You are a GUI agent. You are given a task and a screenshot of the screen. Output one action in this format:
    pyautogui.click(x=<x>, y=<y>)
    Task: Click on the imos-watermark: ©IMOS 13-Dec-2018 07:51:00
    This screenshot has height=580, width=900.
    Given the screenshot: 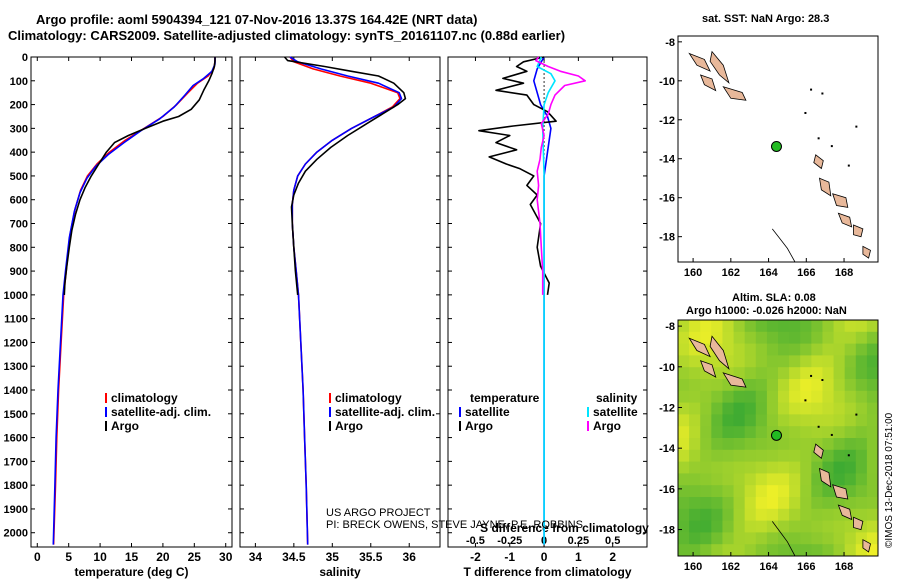 What is the action you would take?
    pyautogui.click(x=889, y=480)
    